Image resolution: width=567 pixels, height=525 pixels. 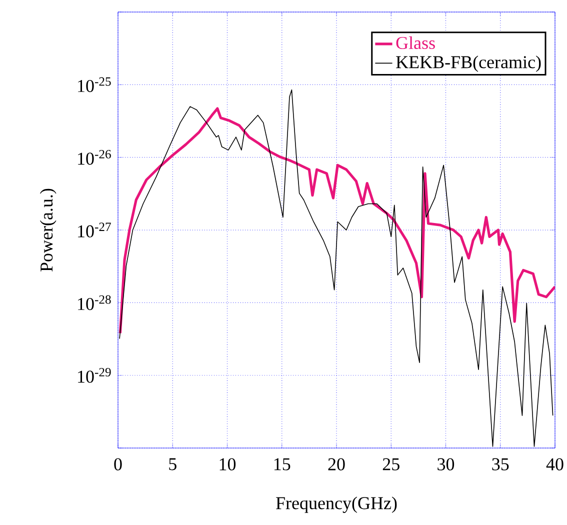 I want to click on y-tick-label: 10$^{-26}$, so click(x=94, y=157).